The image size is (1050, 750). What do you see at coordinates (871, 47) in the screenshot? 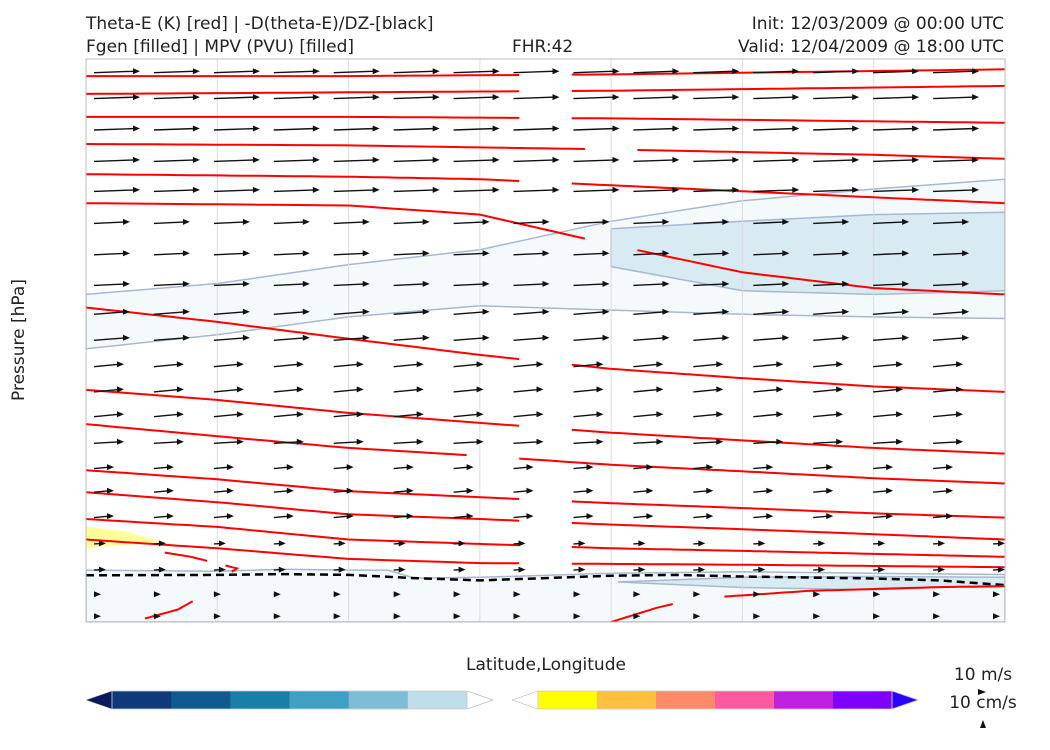
I see `valid-time: Valid: 12/04/2009 @ 18:00 UTC` at bounding box center [871, 47].